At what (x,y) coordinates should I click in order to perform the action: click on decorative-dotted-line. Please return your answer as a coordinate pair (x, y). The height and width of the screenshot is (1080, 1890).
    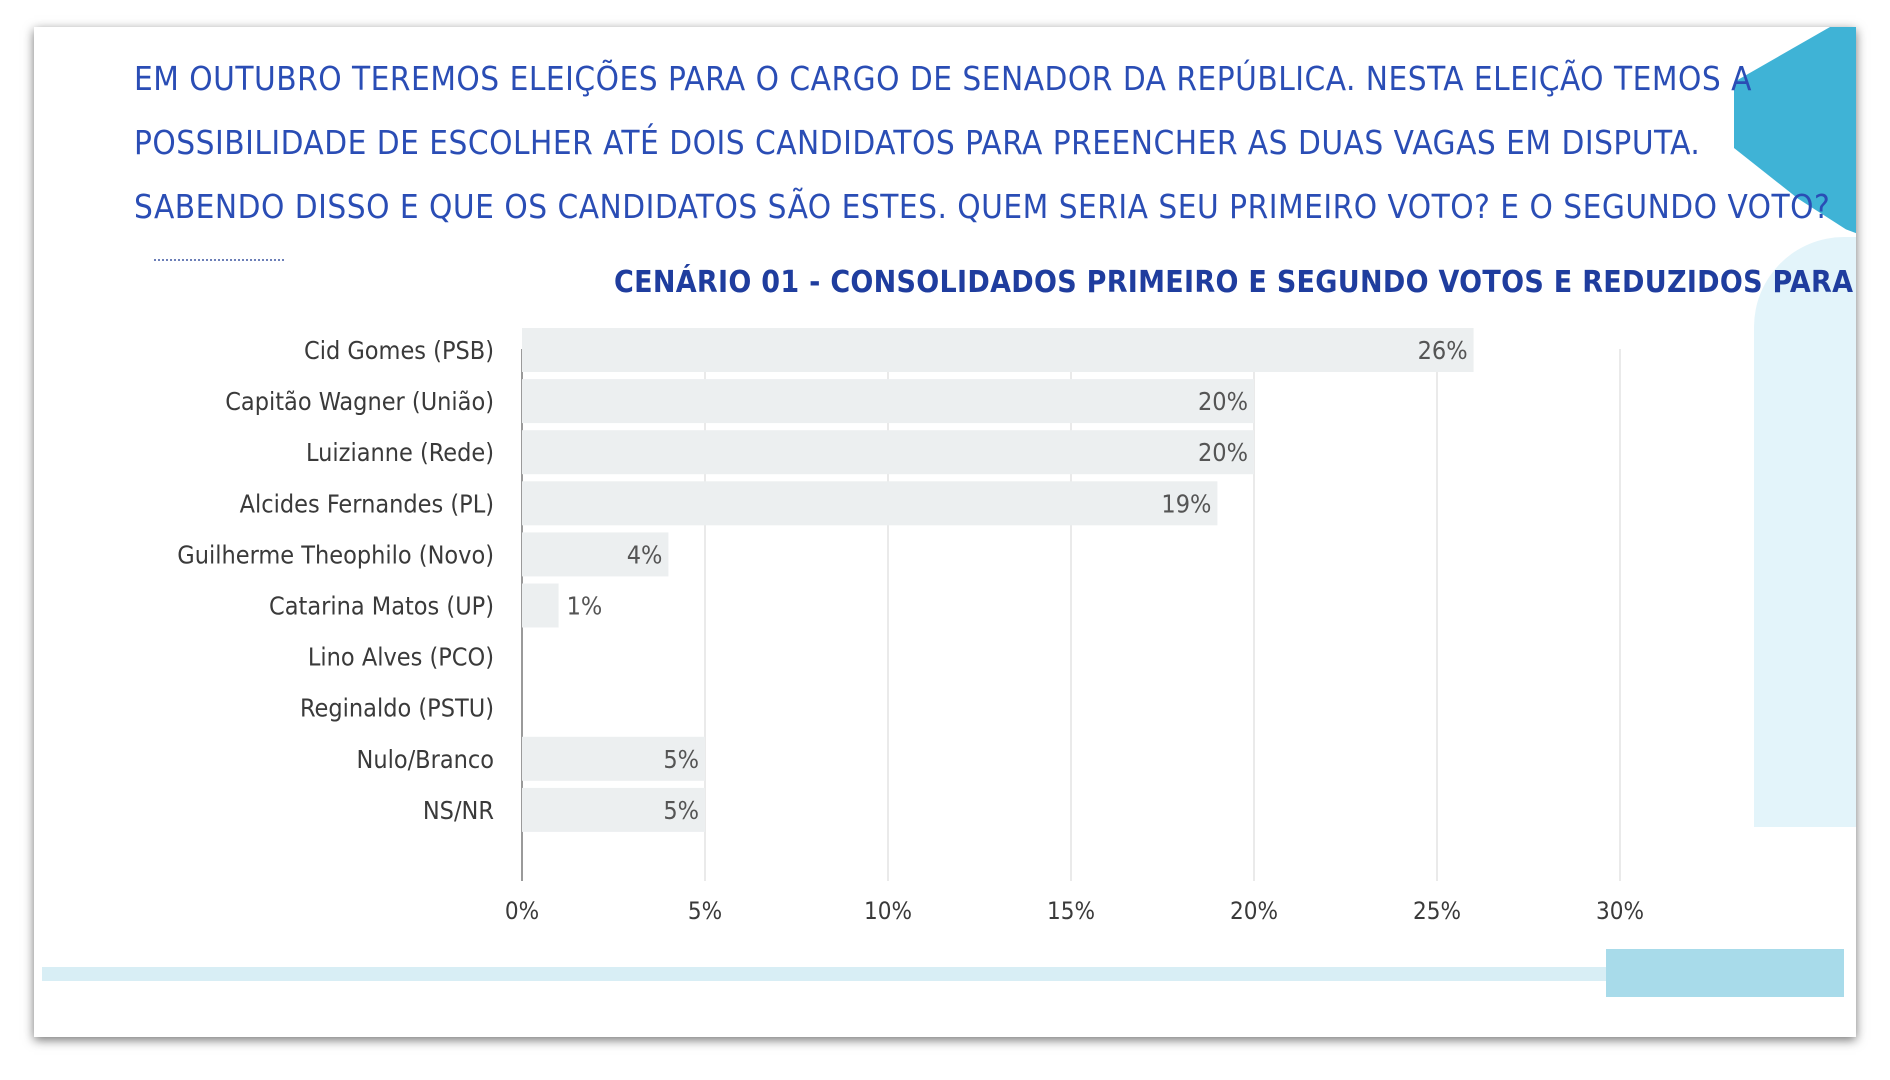
    Looking at the image, I should click on (219, 260).